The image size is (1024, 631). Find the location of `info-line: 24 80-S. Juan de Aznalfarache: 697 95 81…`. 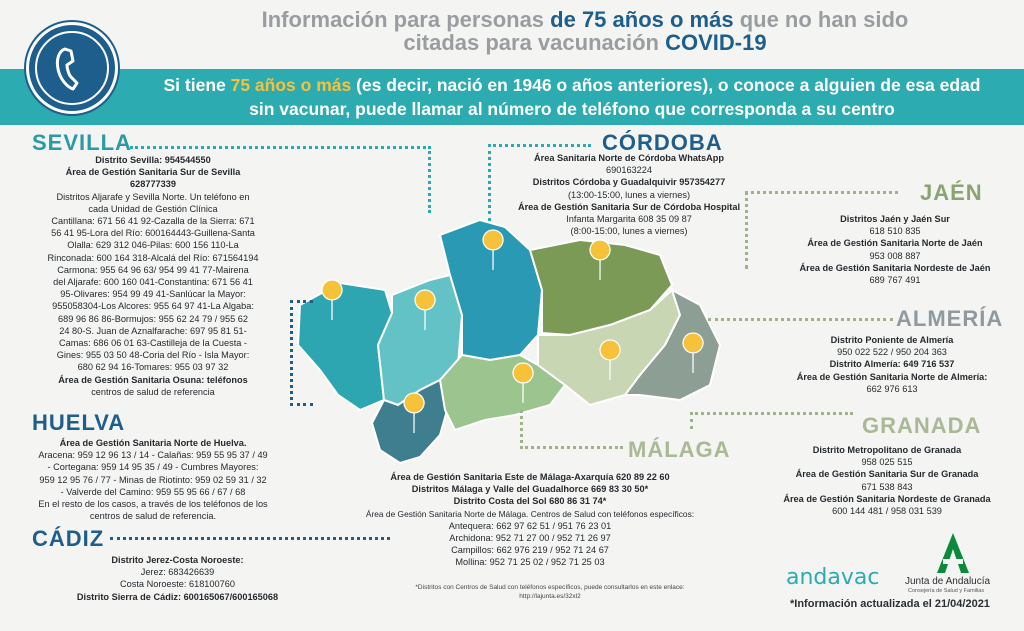

info-line: 24 80-S. Juan de Aznalfarache: 697 95 81… is located at coordinates (153, 330).